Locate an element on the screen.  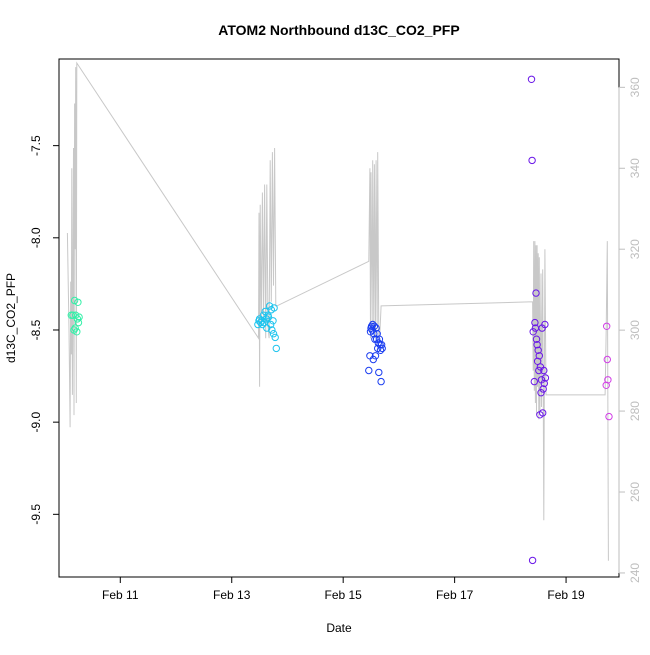
x-axis: Feb 11 Feb 13 Feb 15 Feb 17 Feb 19 is located at coordinates (343, 589).